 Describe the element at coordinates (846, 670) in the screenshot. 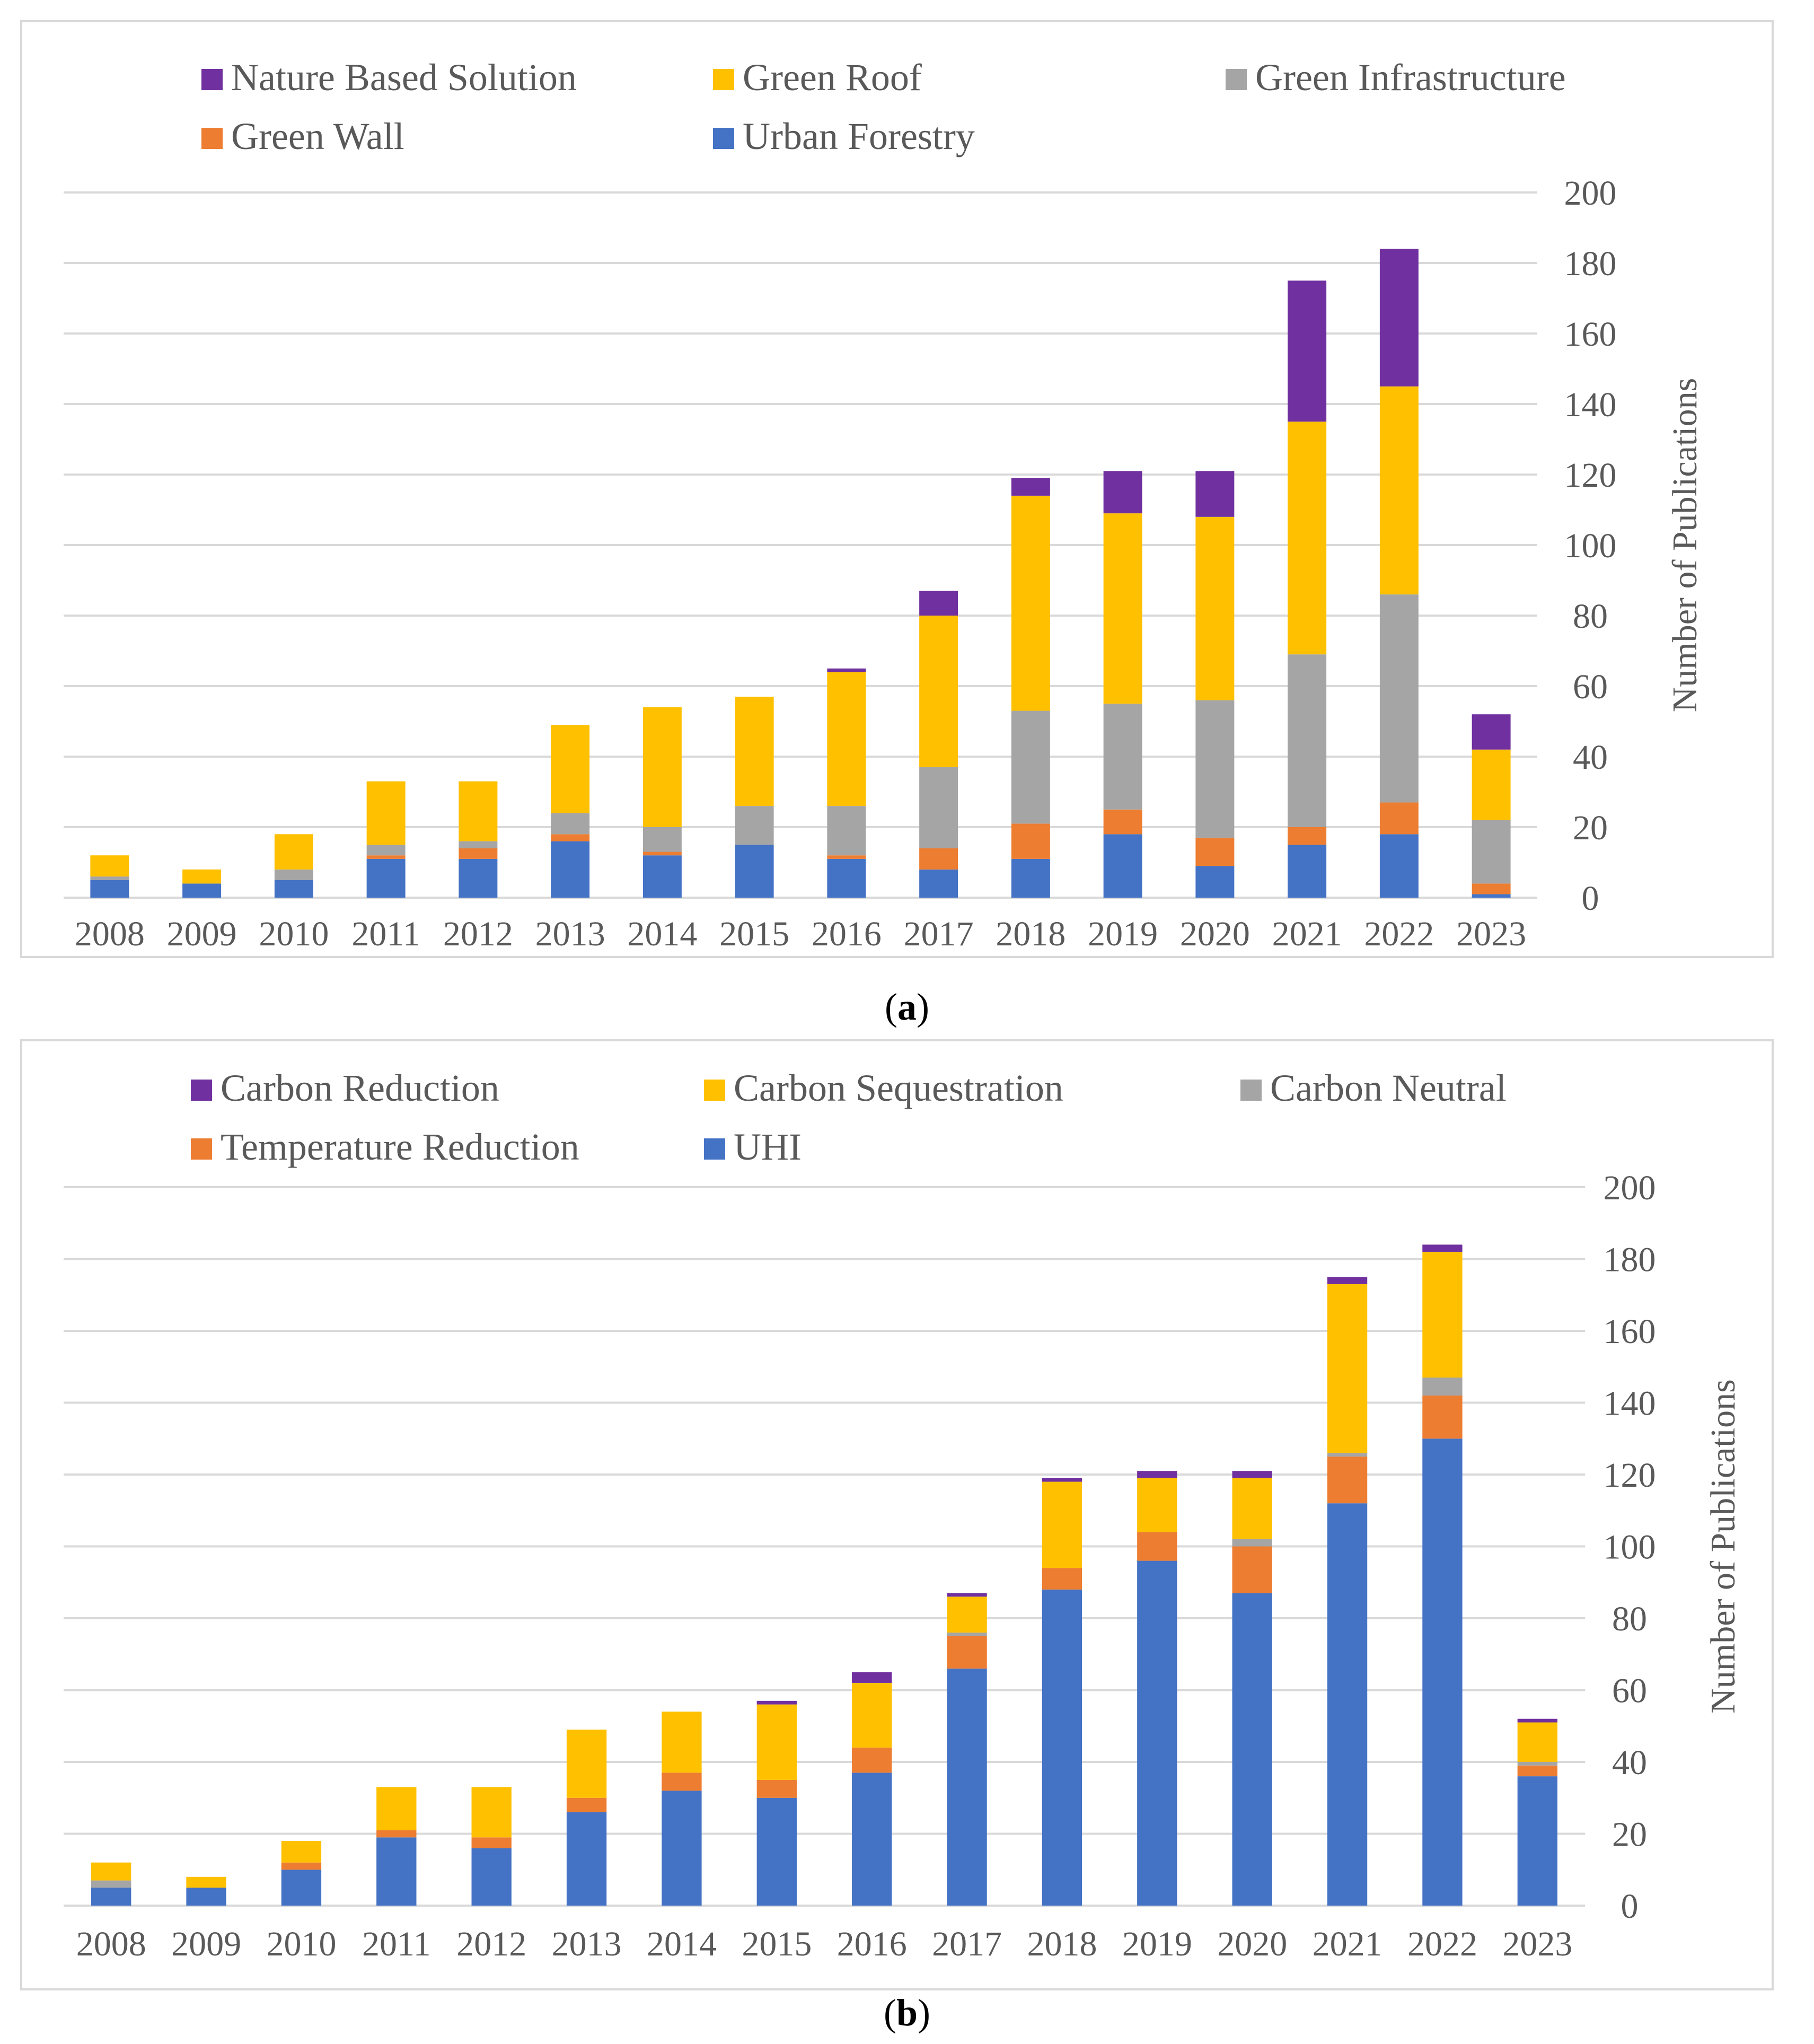

I see `bar-segment-nature-based-solution-2016` at that location.